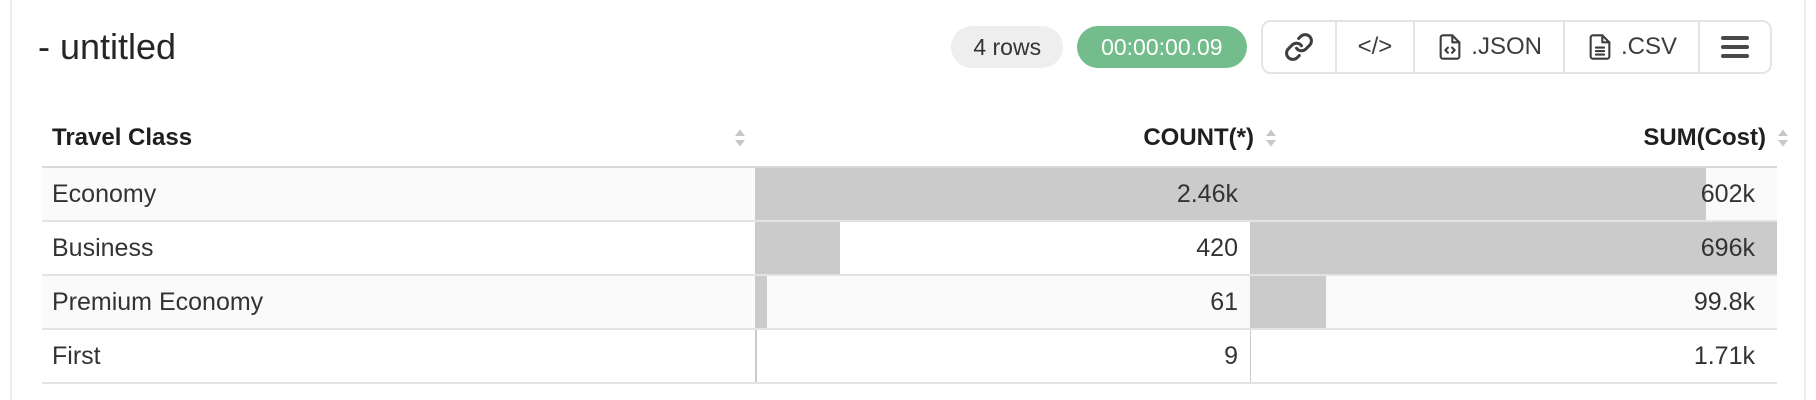 This screenshot has width=1816, height=400. Describe the element at coordinates (1600, 47) in the screenshot. I see `file-csv-icon` at that location.